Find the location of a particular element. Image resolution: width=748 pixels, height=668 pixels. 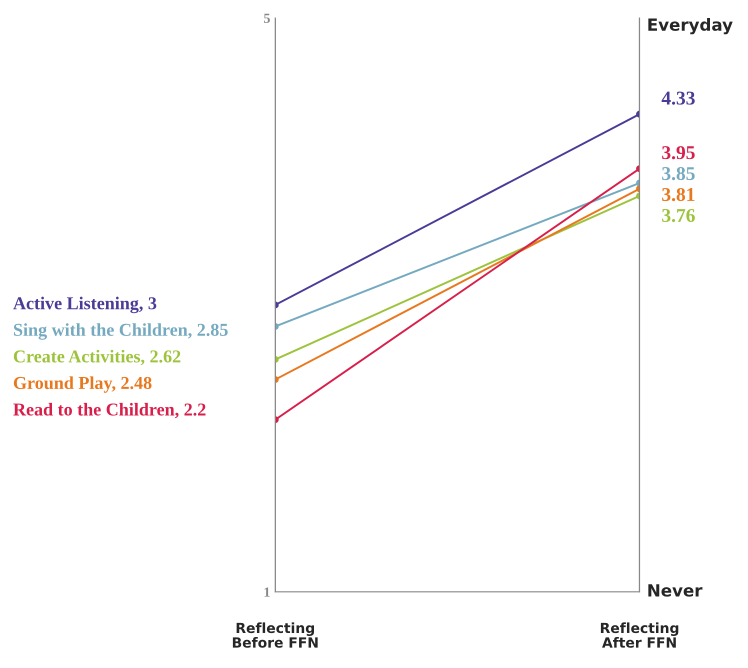

data-label: 3.76 is located at coordinates (678, 215).